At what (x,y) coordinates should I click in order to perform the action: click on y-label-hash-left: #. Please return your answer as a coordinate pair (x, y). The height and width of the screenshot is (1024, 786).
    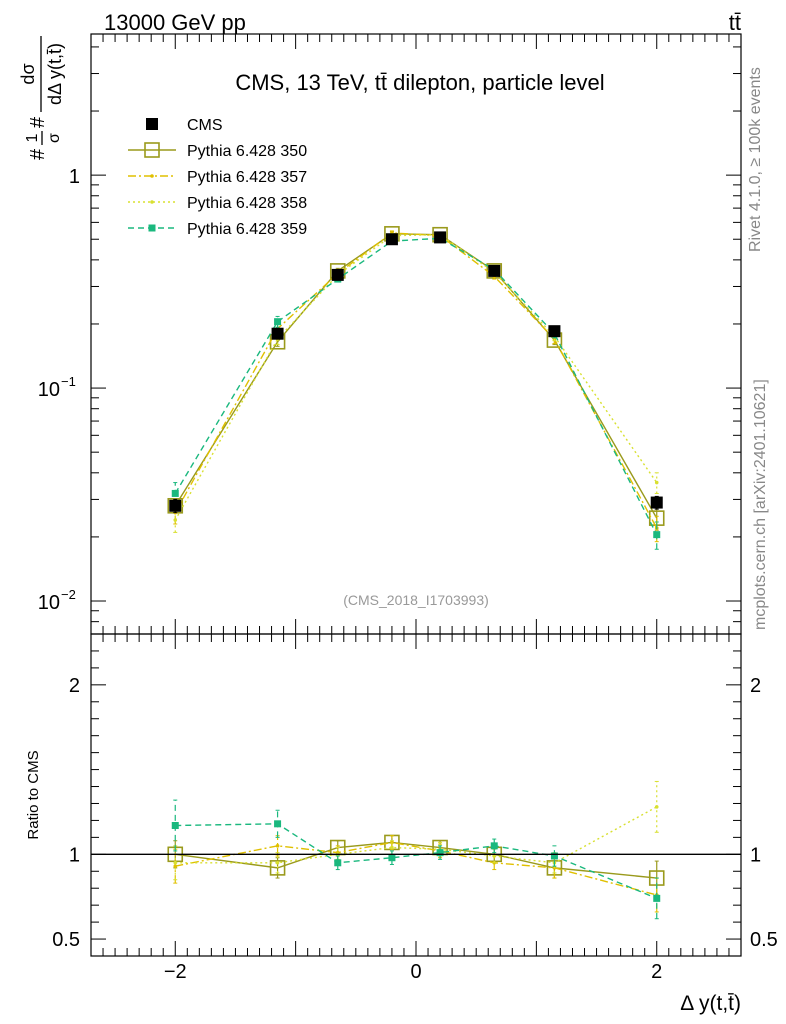
    Looking at the image, I should click on (38, 154).